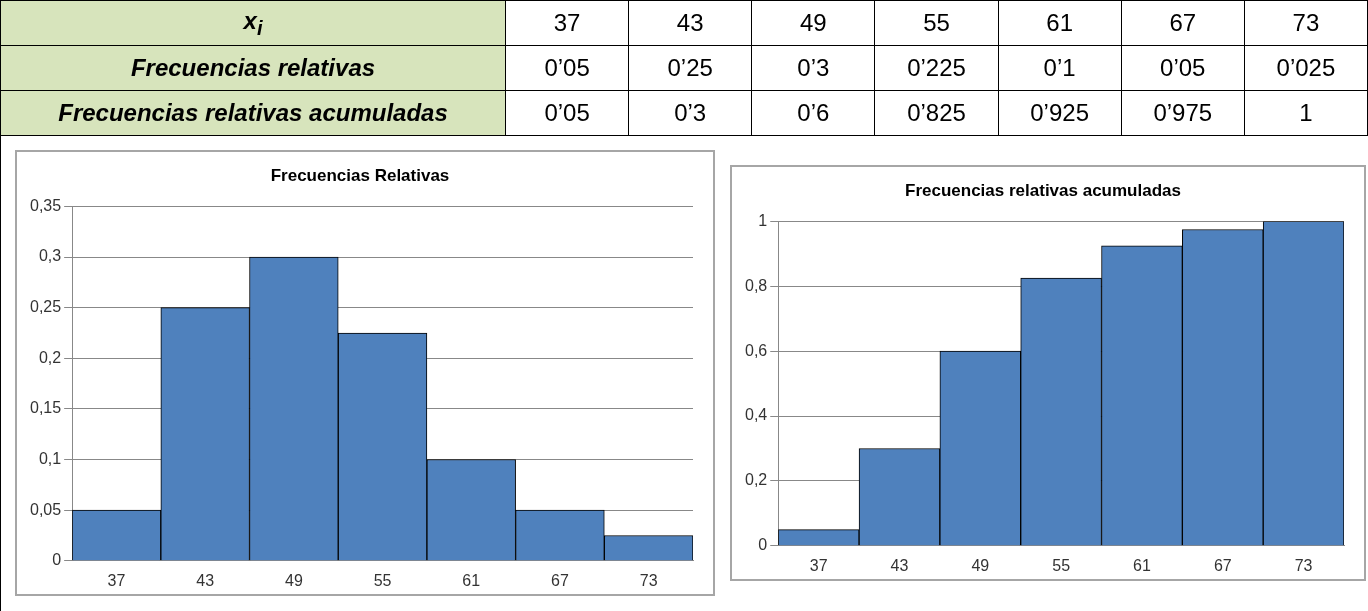 The image size is (1368, 611). What do you see at coordinates (756, 415) in the screenshot?
I see `y-tick-label: 0,4` at bounding box center [756, 415].